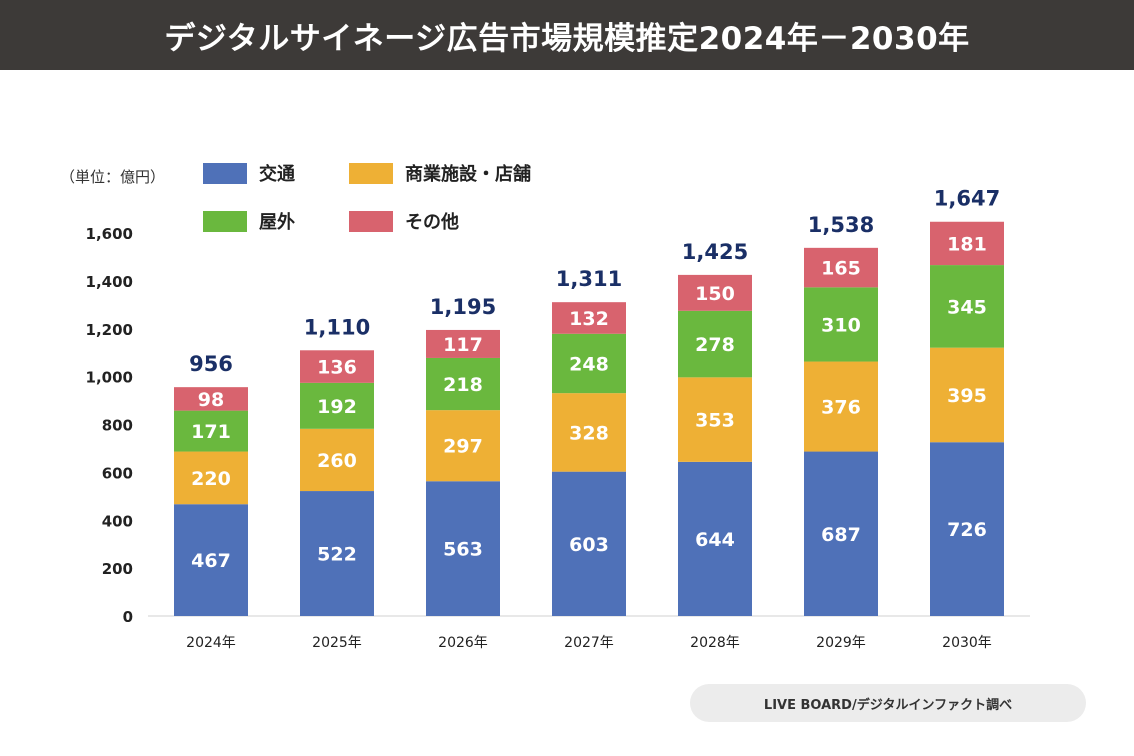 The height and width of the screenshot is (756, 1134). I want to click on data-label: 328, so click(589, 433).